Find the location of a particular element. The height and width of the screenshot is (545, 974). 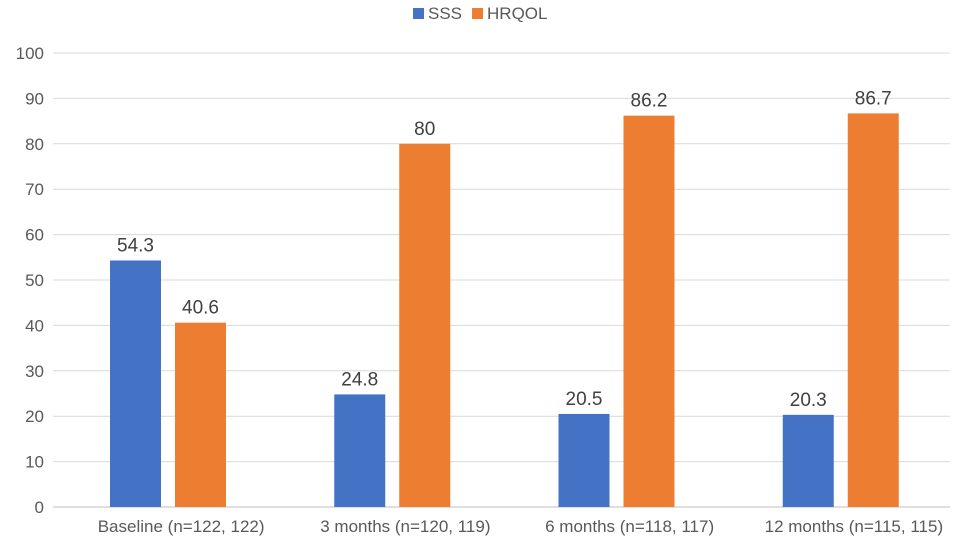

y-tick-label: 50 is located at coordinates (34, 280).